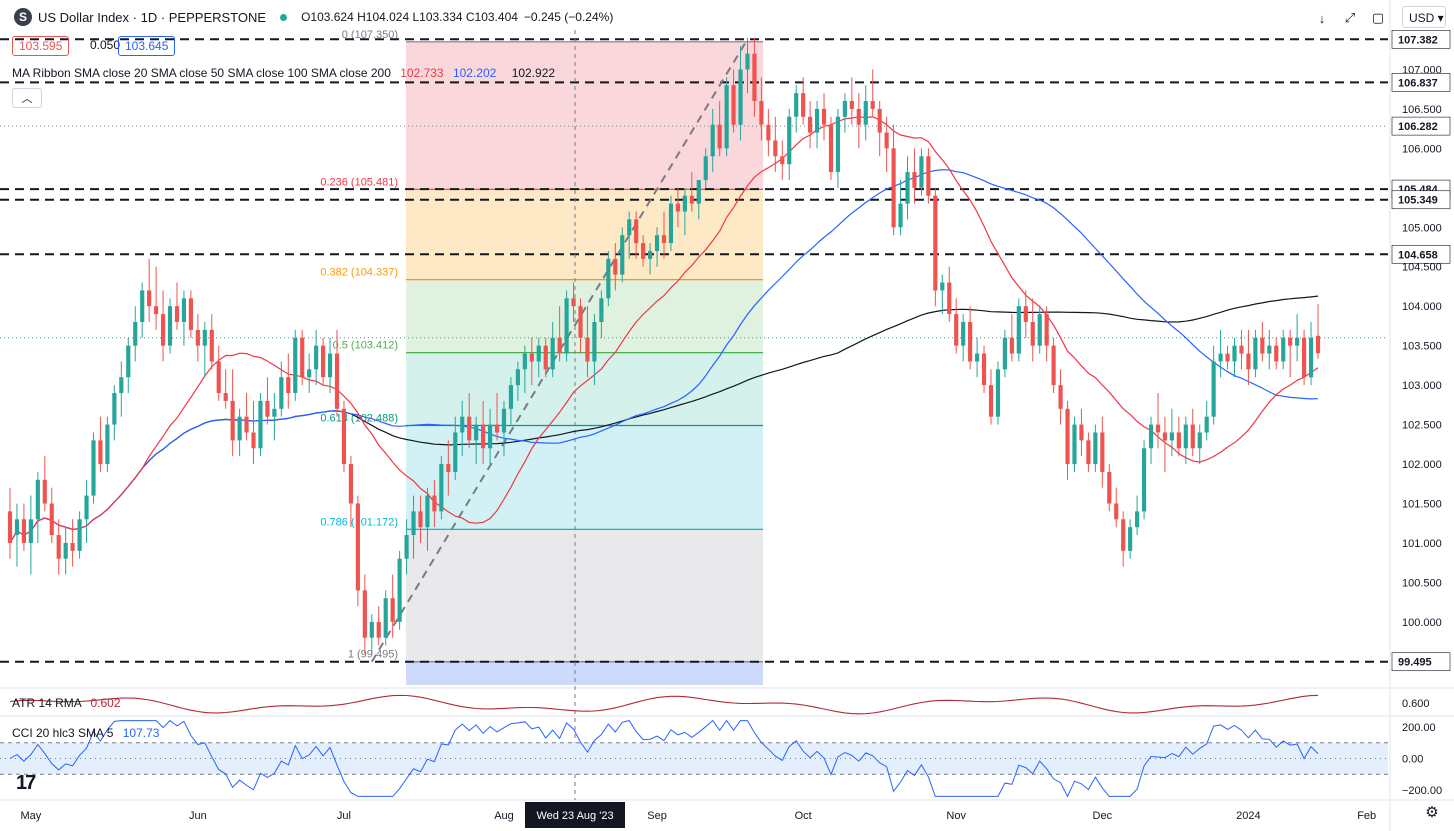 The height and width of the screenshot is (831, 1454). What do you see at coordinates (422, 73) in the screenshot?
I see `ma20-value: 102.733` at bounding box center [422, 73].